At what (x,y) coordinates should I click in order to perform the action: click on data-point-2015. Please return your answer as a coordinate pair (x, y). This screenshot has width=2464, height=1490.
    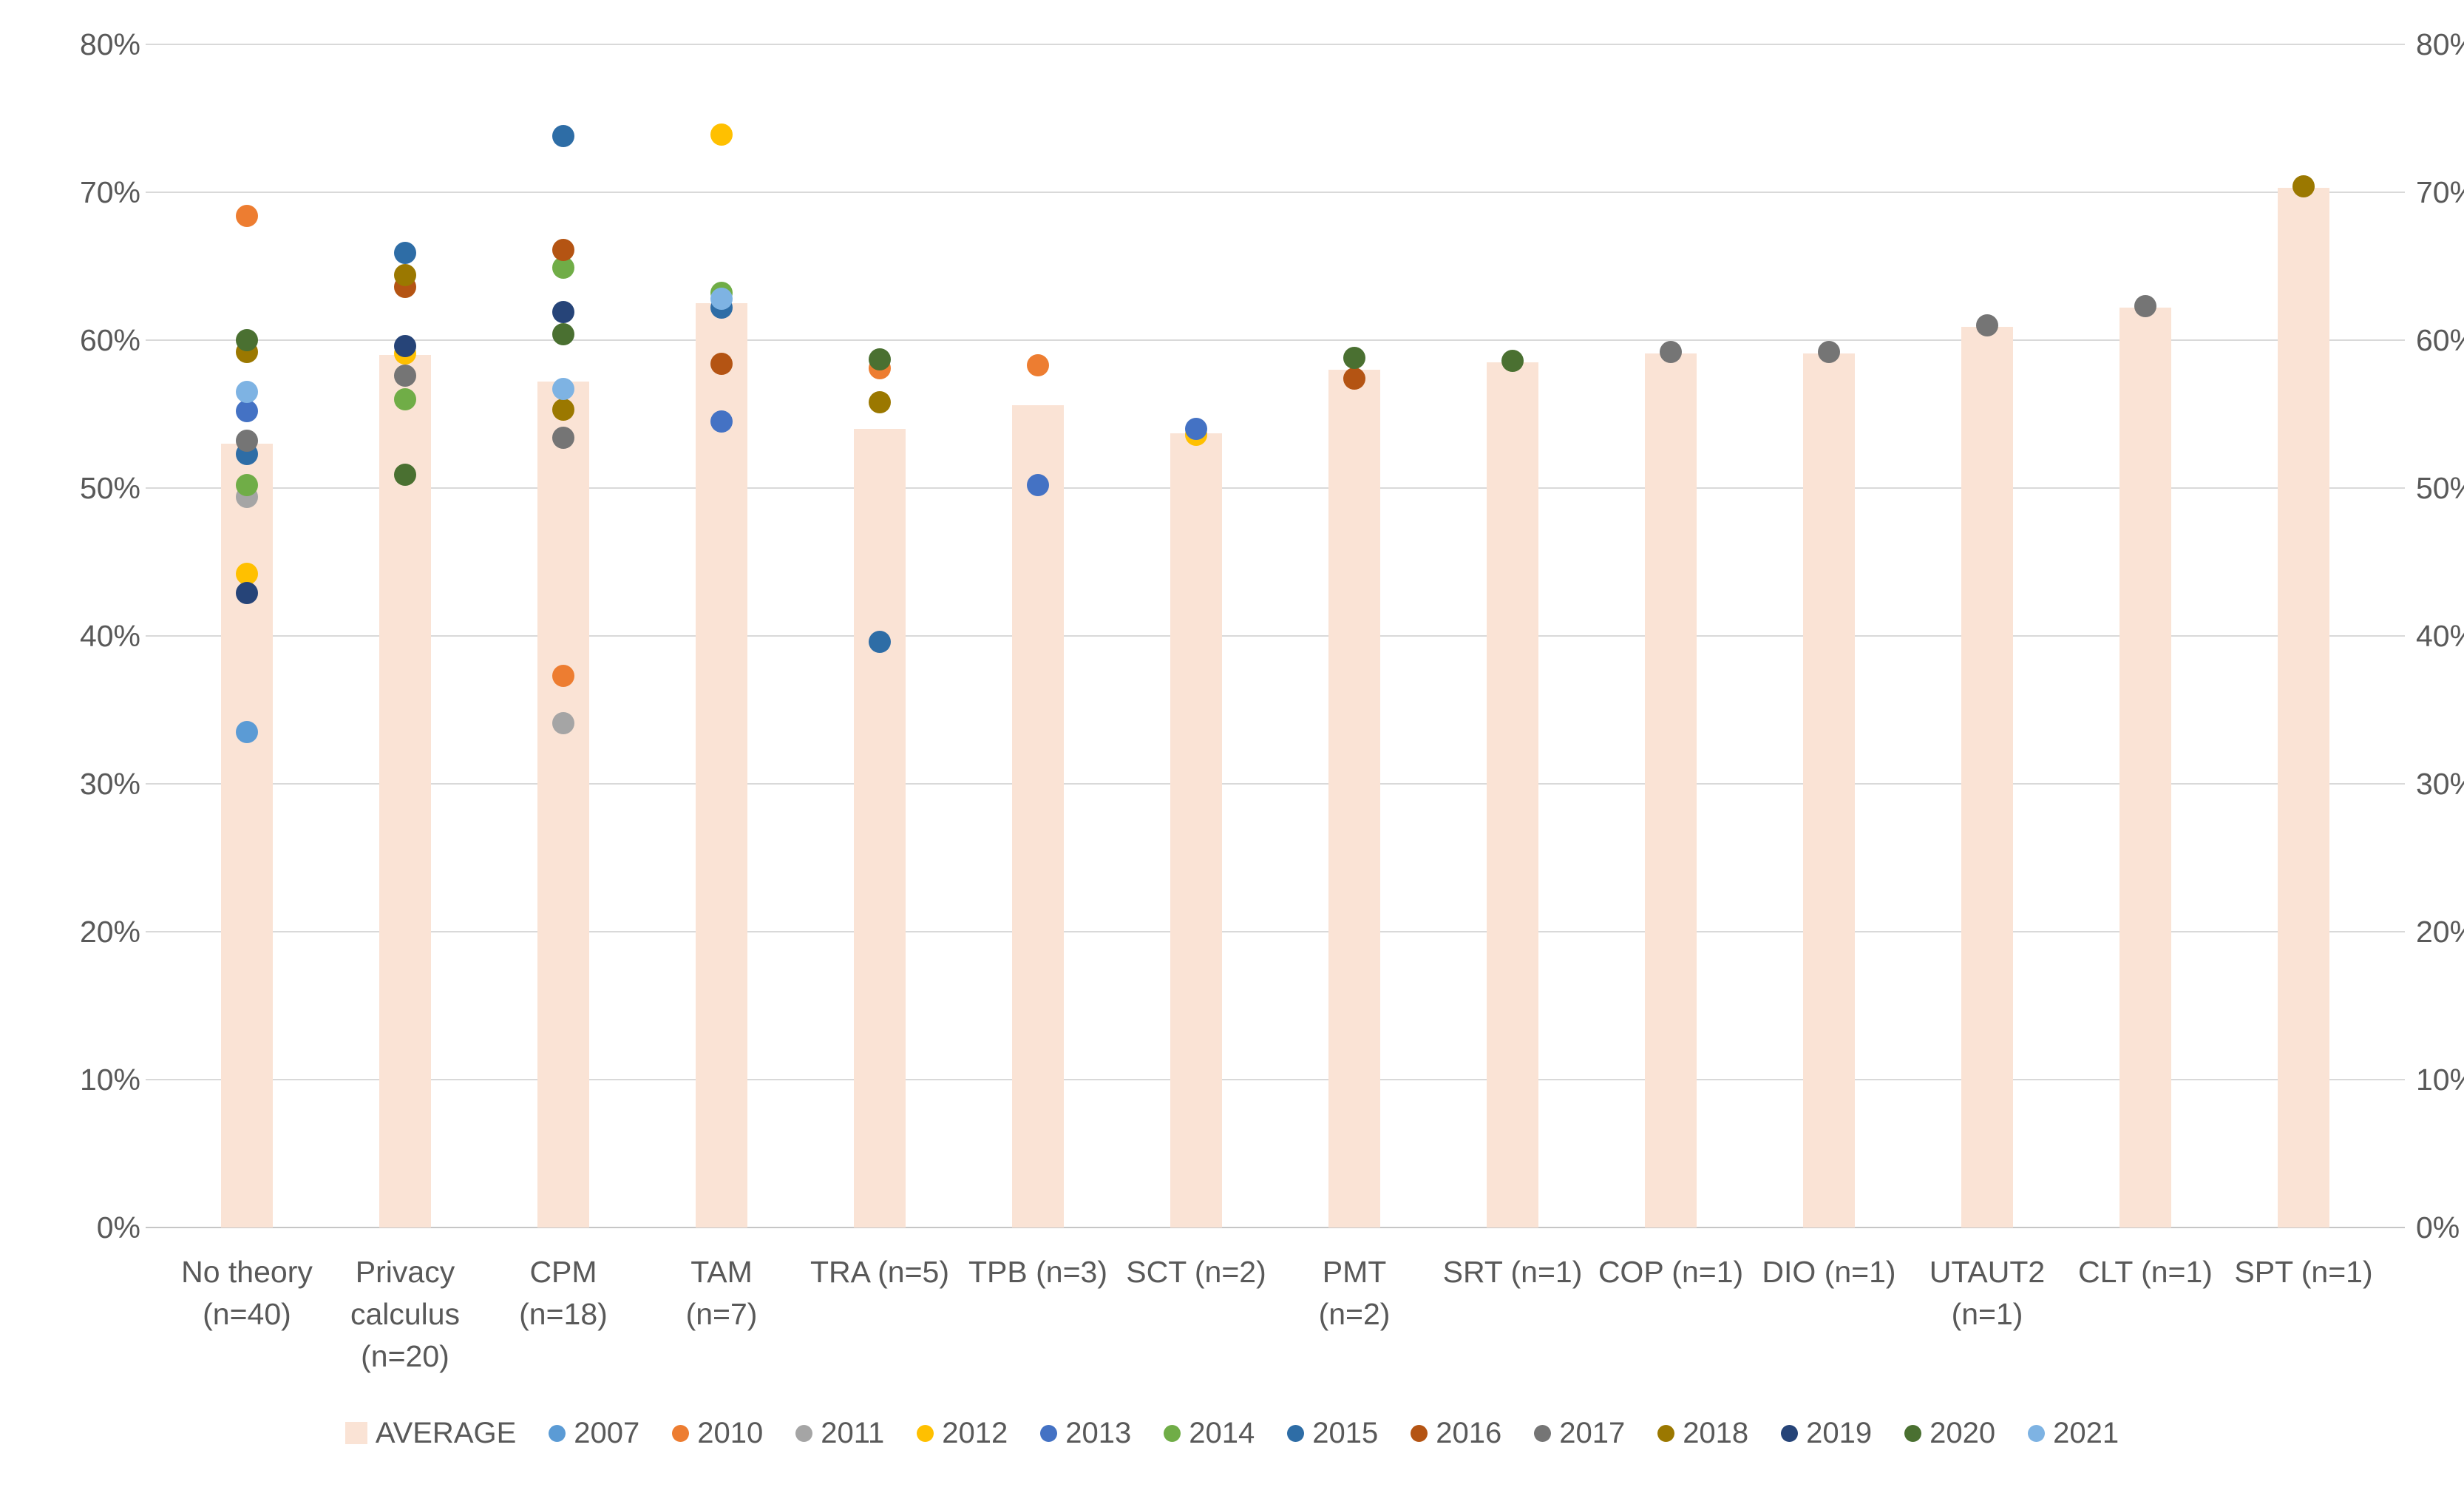
    Looking at the image, I should click on (405, 253).